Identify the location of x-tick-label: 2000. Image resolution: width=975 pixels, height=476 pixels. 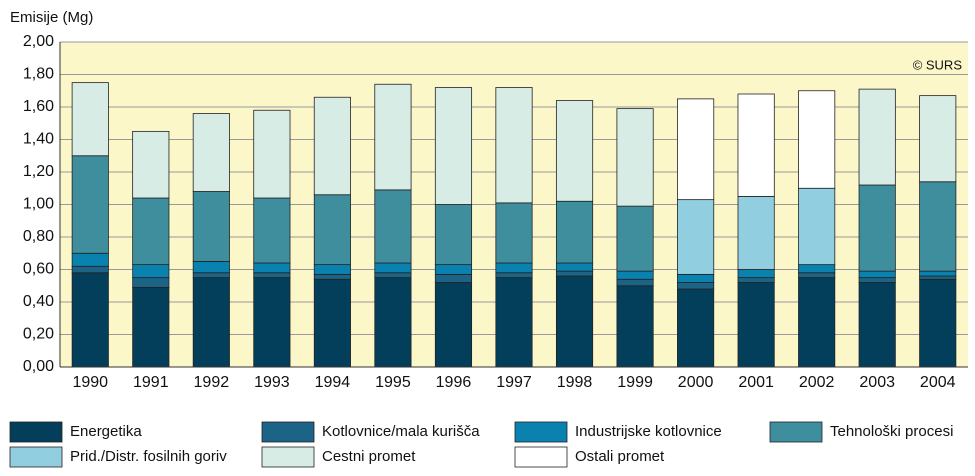
(696, 382).